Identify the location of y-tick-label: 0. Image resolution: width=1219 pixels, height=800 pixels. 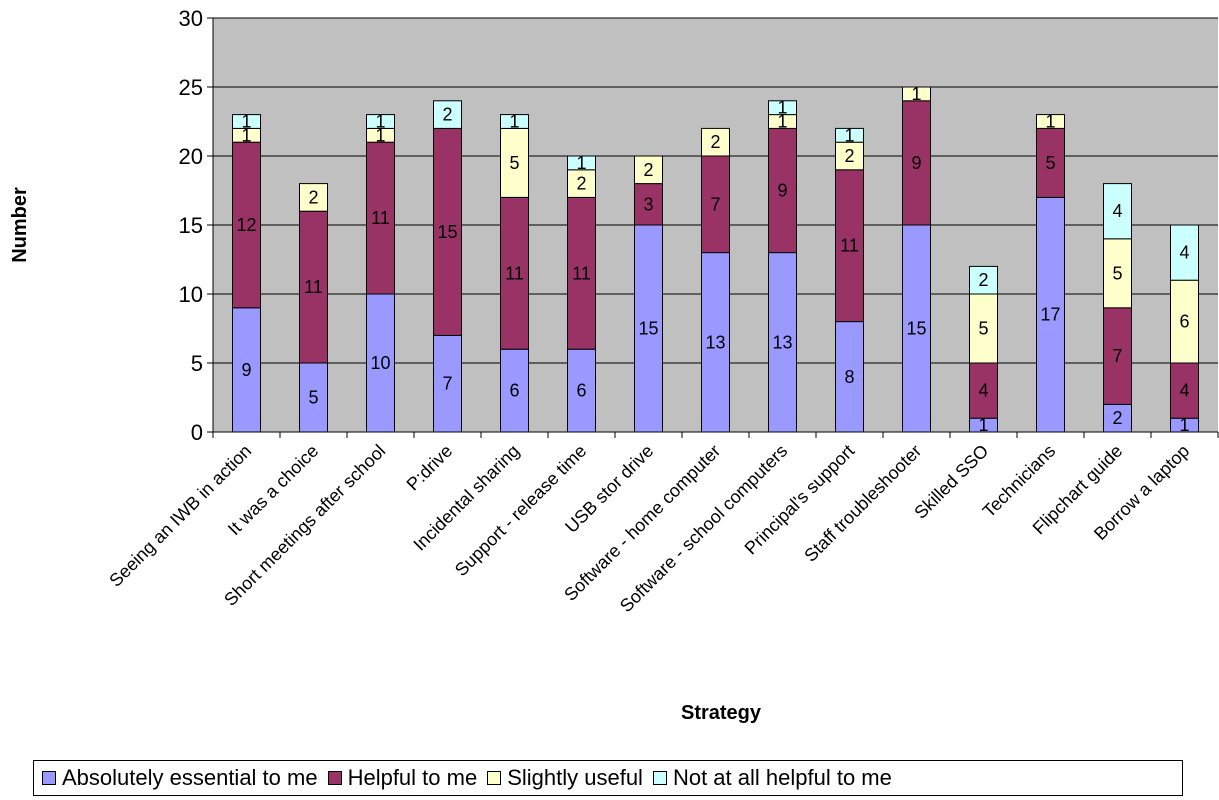
(197, 432).